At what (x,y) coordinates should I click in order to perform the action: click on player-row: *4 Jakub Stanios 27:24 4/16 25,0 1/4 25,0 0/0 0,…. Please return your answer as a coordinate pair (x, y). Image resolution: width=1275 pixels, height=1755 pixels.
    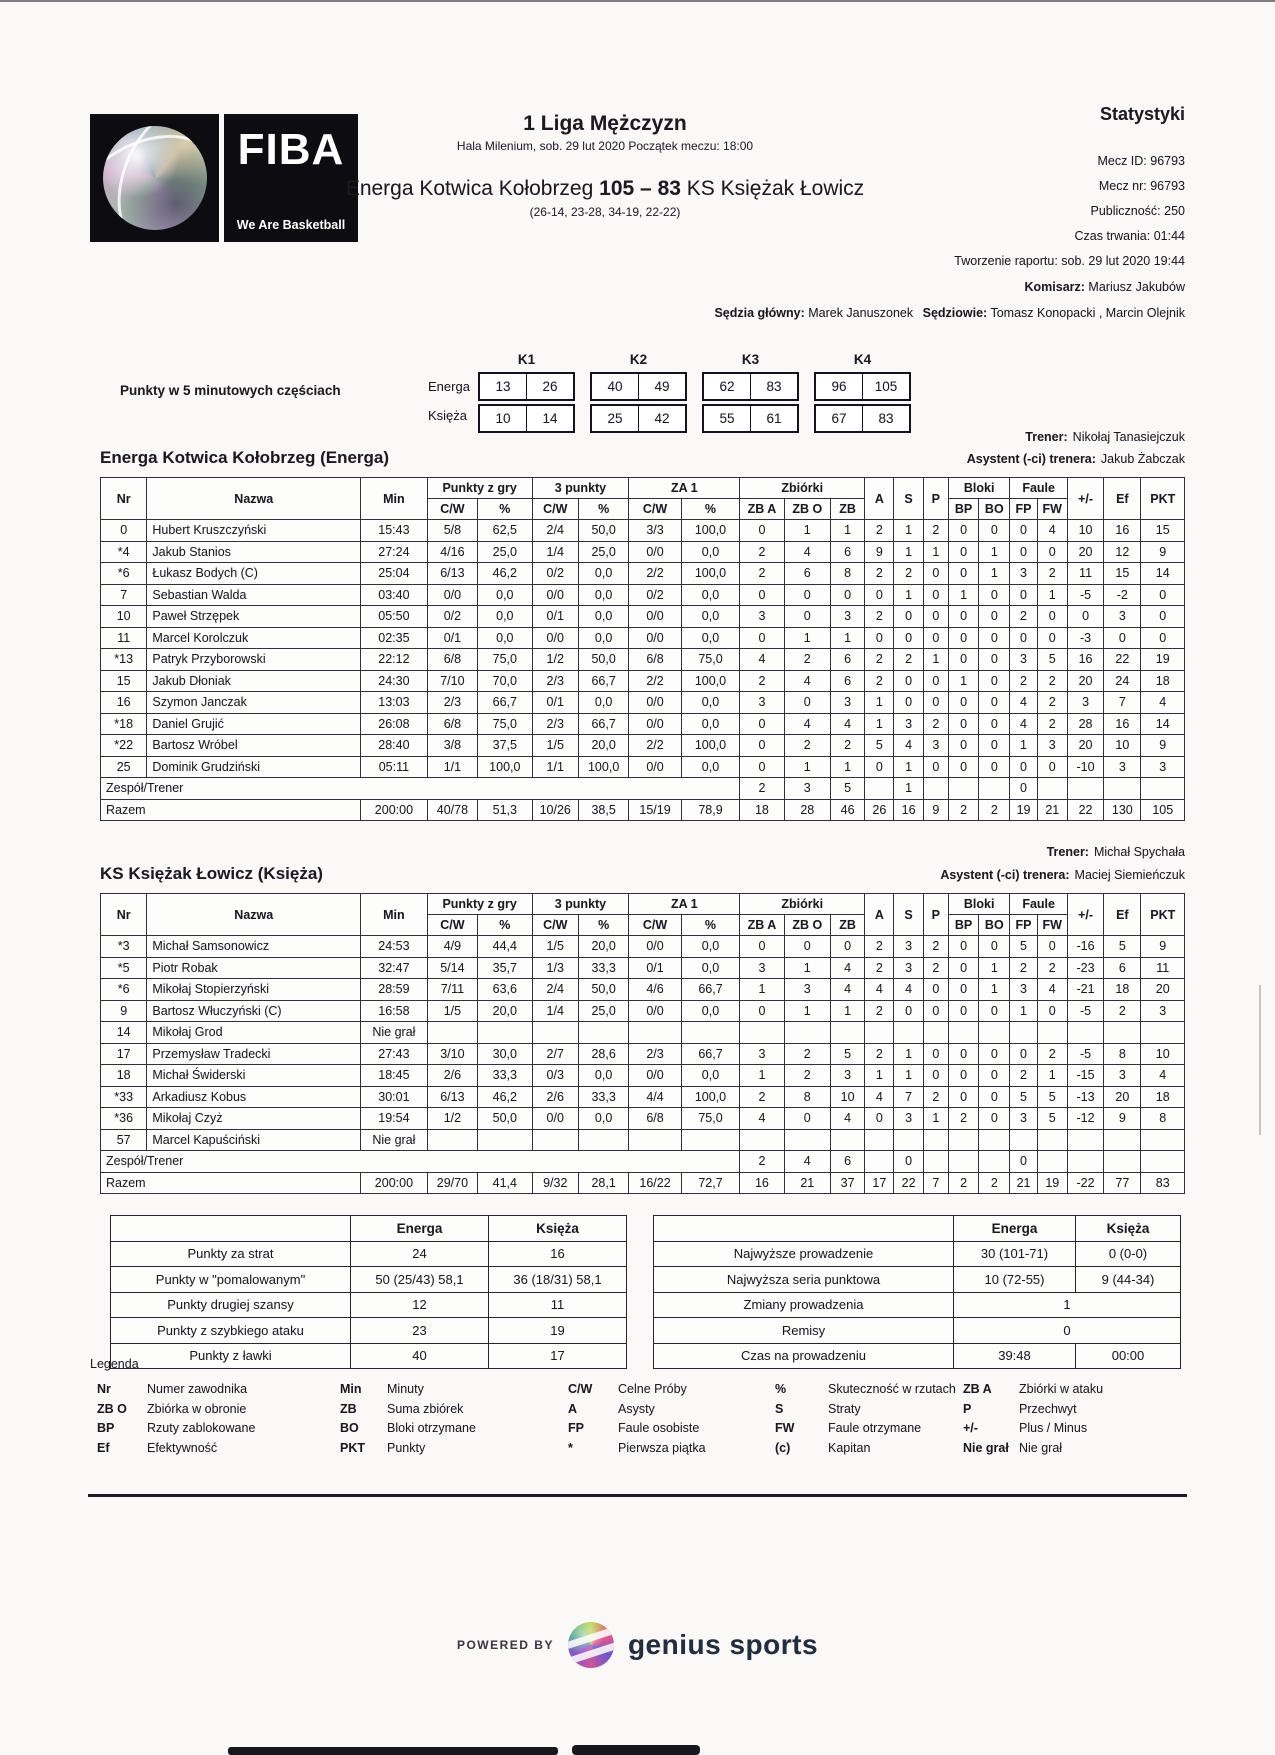
    Looking at the image, I should click on (642, 551).